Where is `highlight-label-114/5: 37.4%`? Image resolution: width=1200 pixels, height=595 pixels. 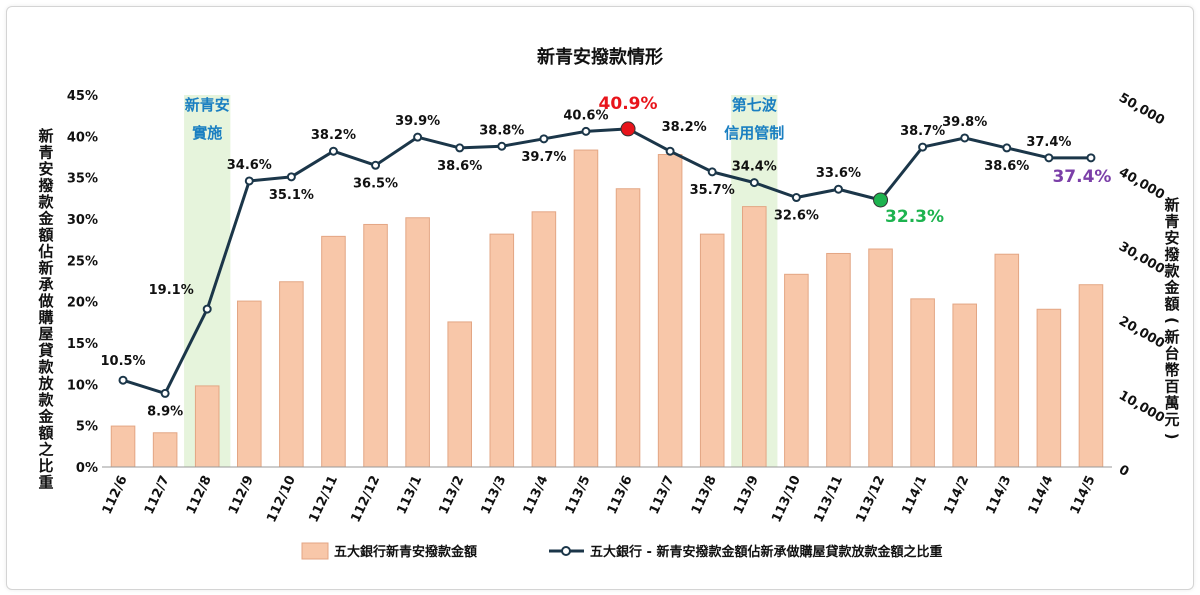 highlight-label-114/5: 37.4% is located at coordinates (1081, 177).